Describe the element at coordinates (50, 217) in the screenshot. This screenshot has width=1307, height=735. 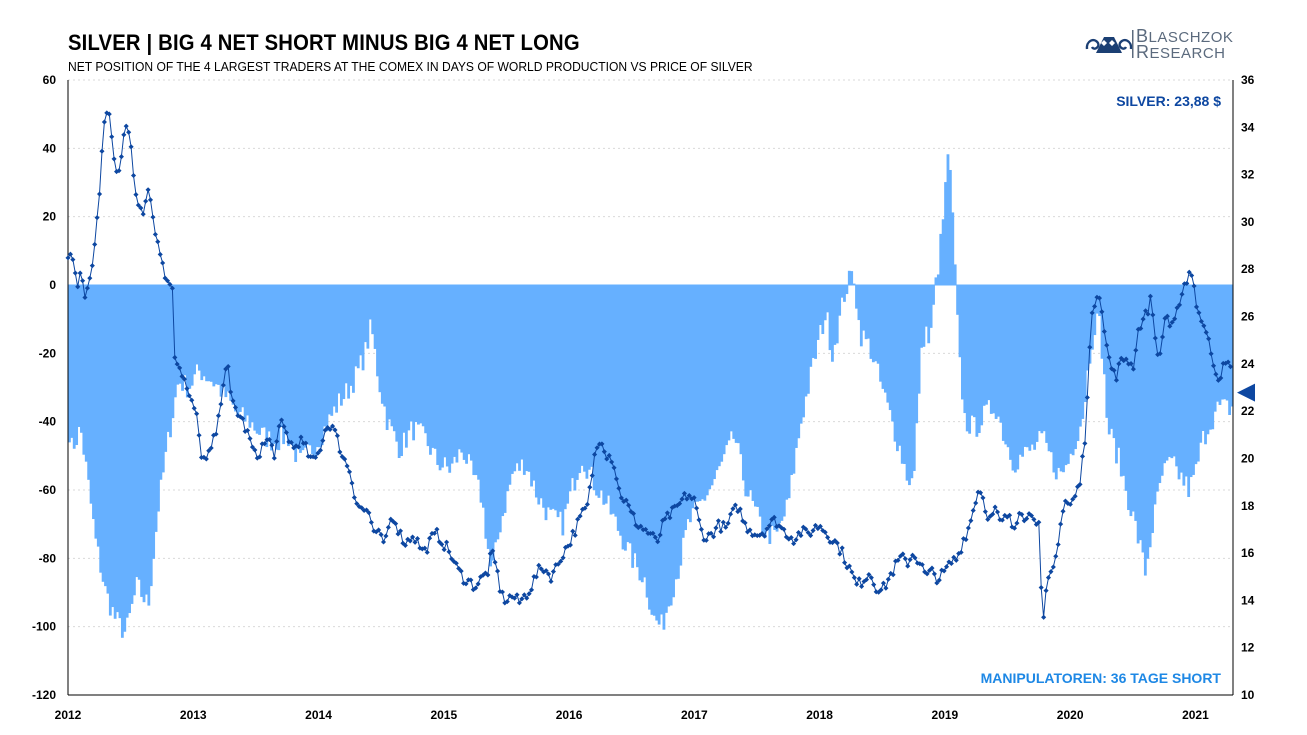
I see `left-tick-label: 20` at that location.